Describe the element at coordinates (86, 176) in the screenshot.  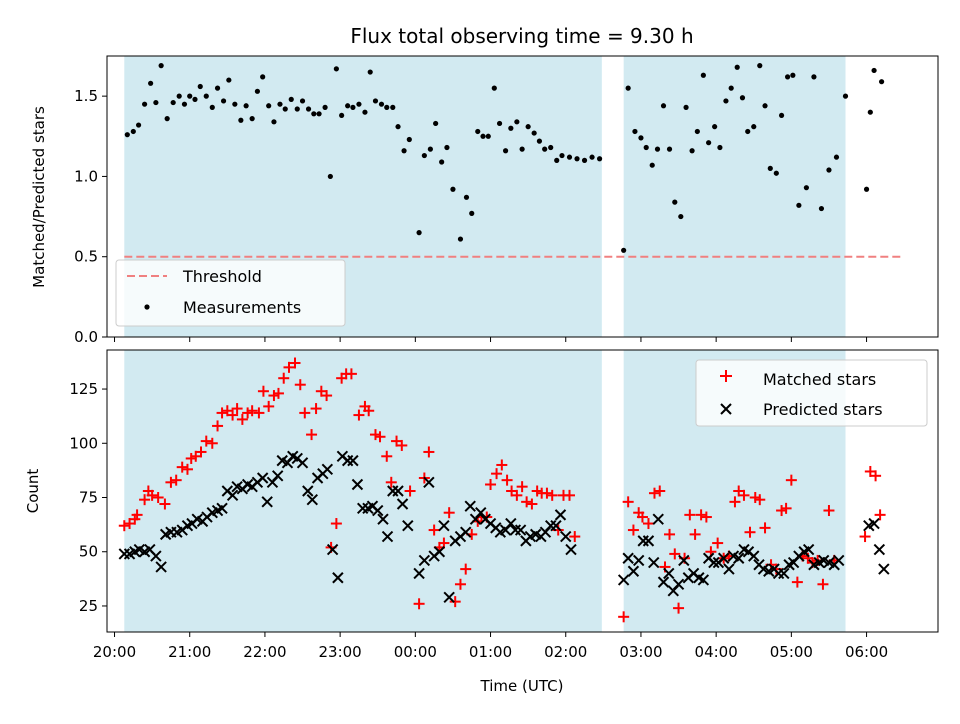
I see `y-tick-label: 1.0` at that location.